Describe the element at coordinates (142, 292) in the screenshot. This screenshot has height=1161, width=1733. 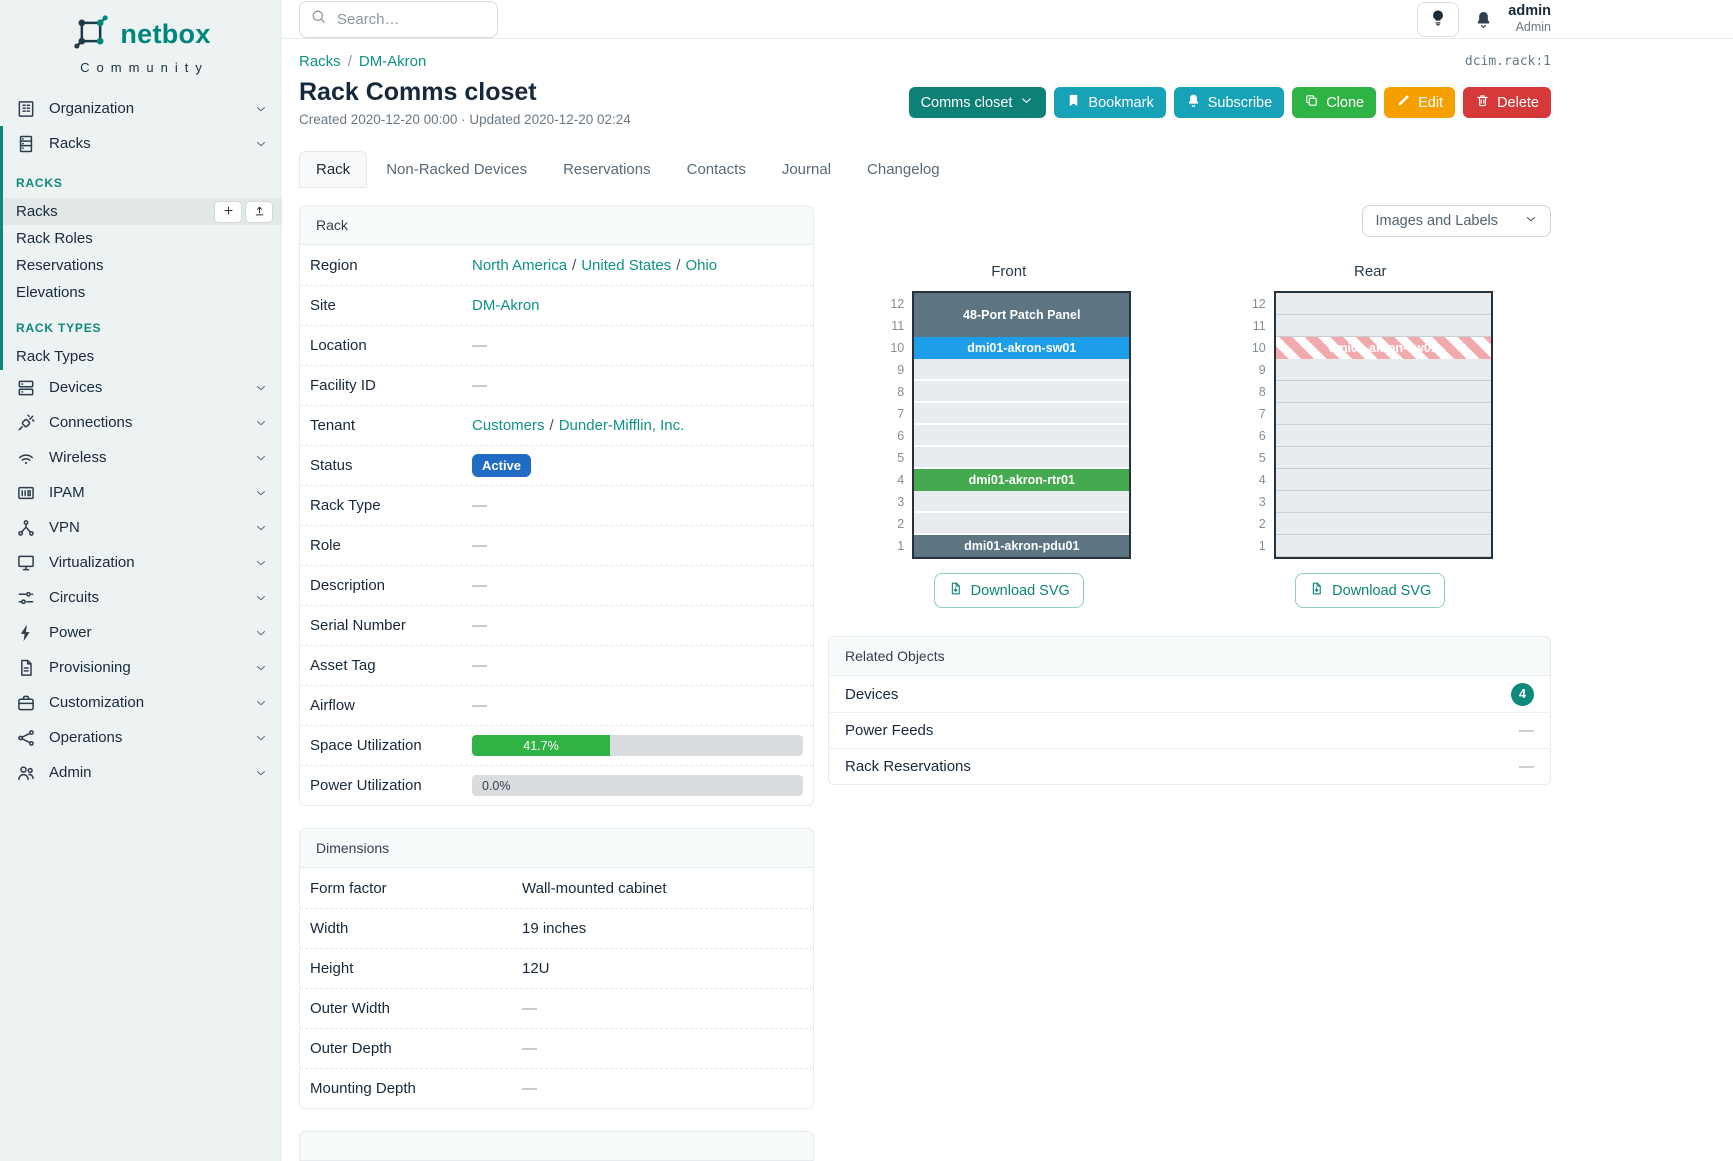
I see `sidebar-item-elevations: Elevations` at that location.